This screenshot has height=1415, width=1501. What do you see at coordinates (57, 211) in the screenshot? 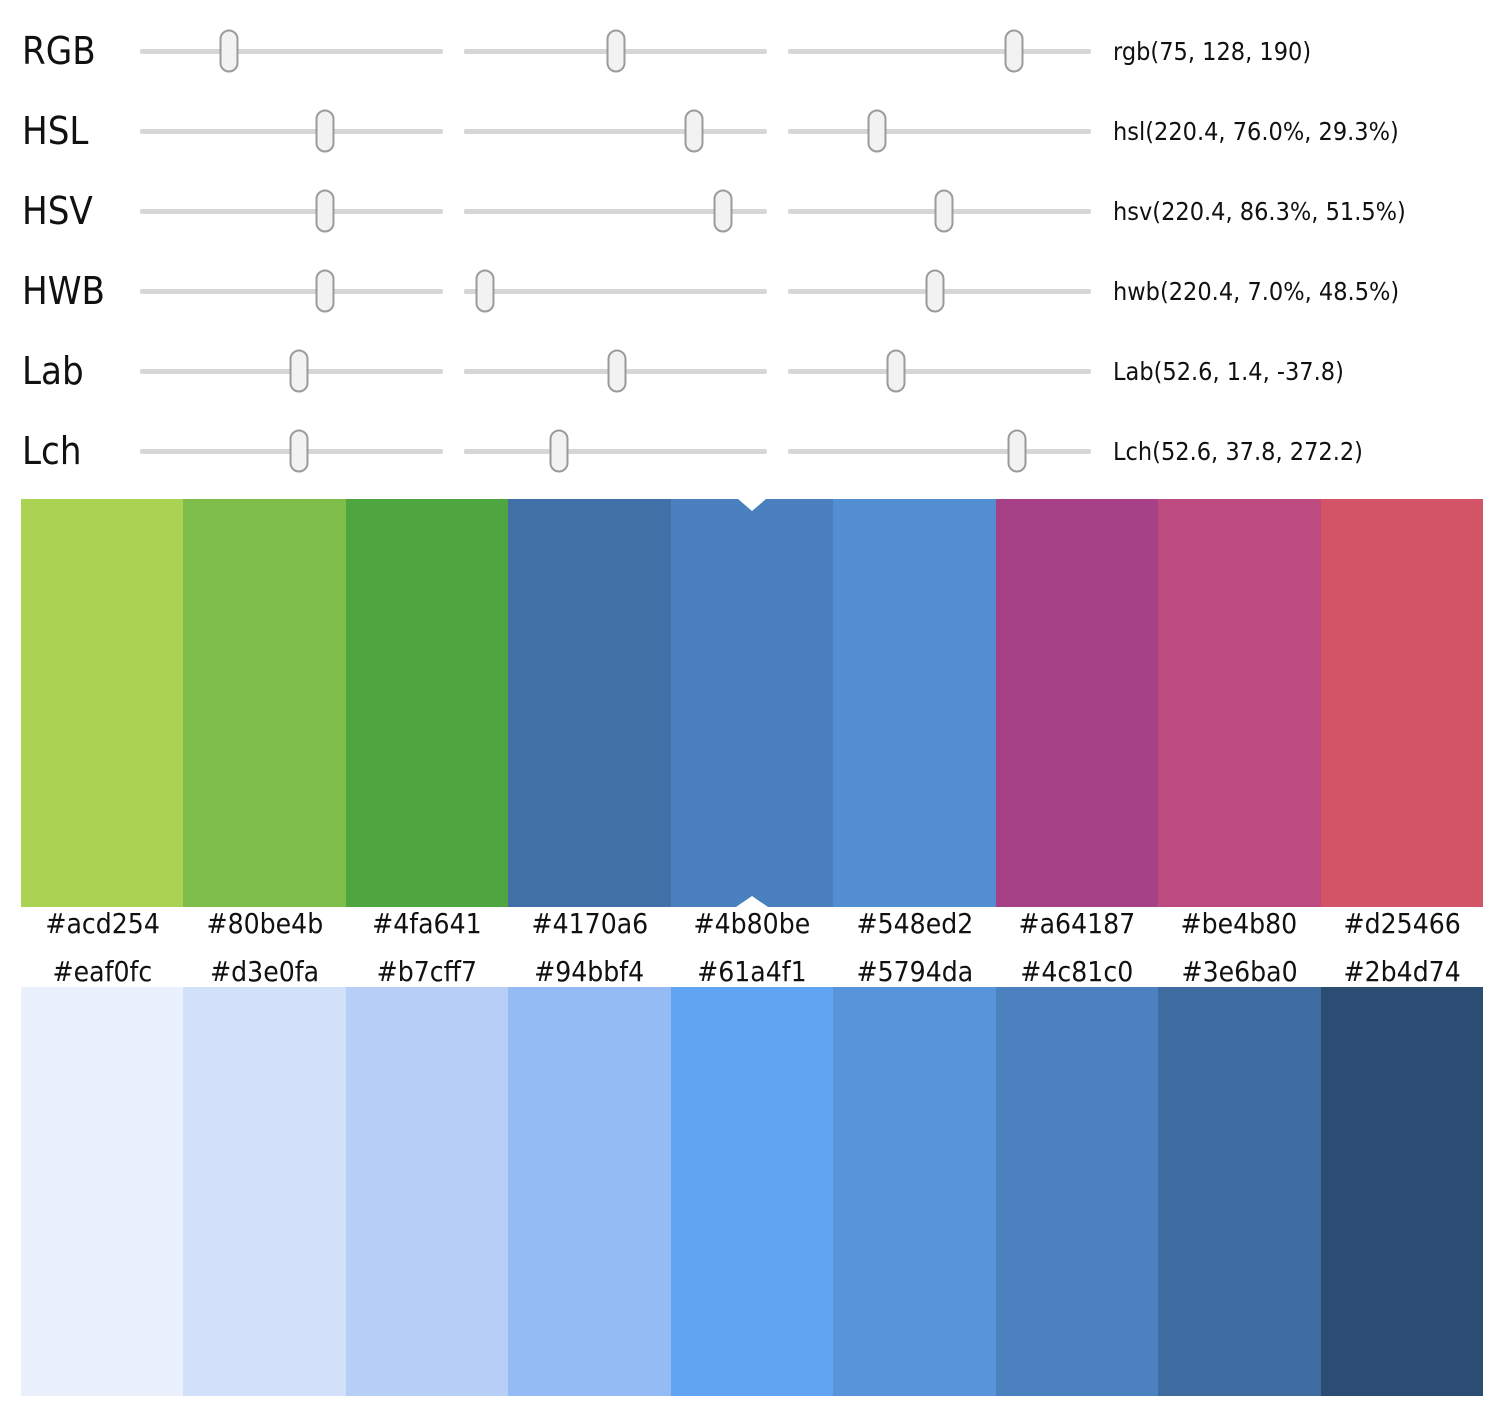
I see `colorspace-label-hsv: HSV` at bounding box center [57, 211].